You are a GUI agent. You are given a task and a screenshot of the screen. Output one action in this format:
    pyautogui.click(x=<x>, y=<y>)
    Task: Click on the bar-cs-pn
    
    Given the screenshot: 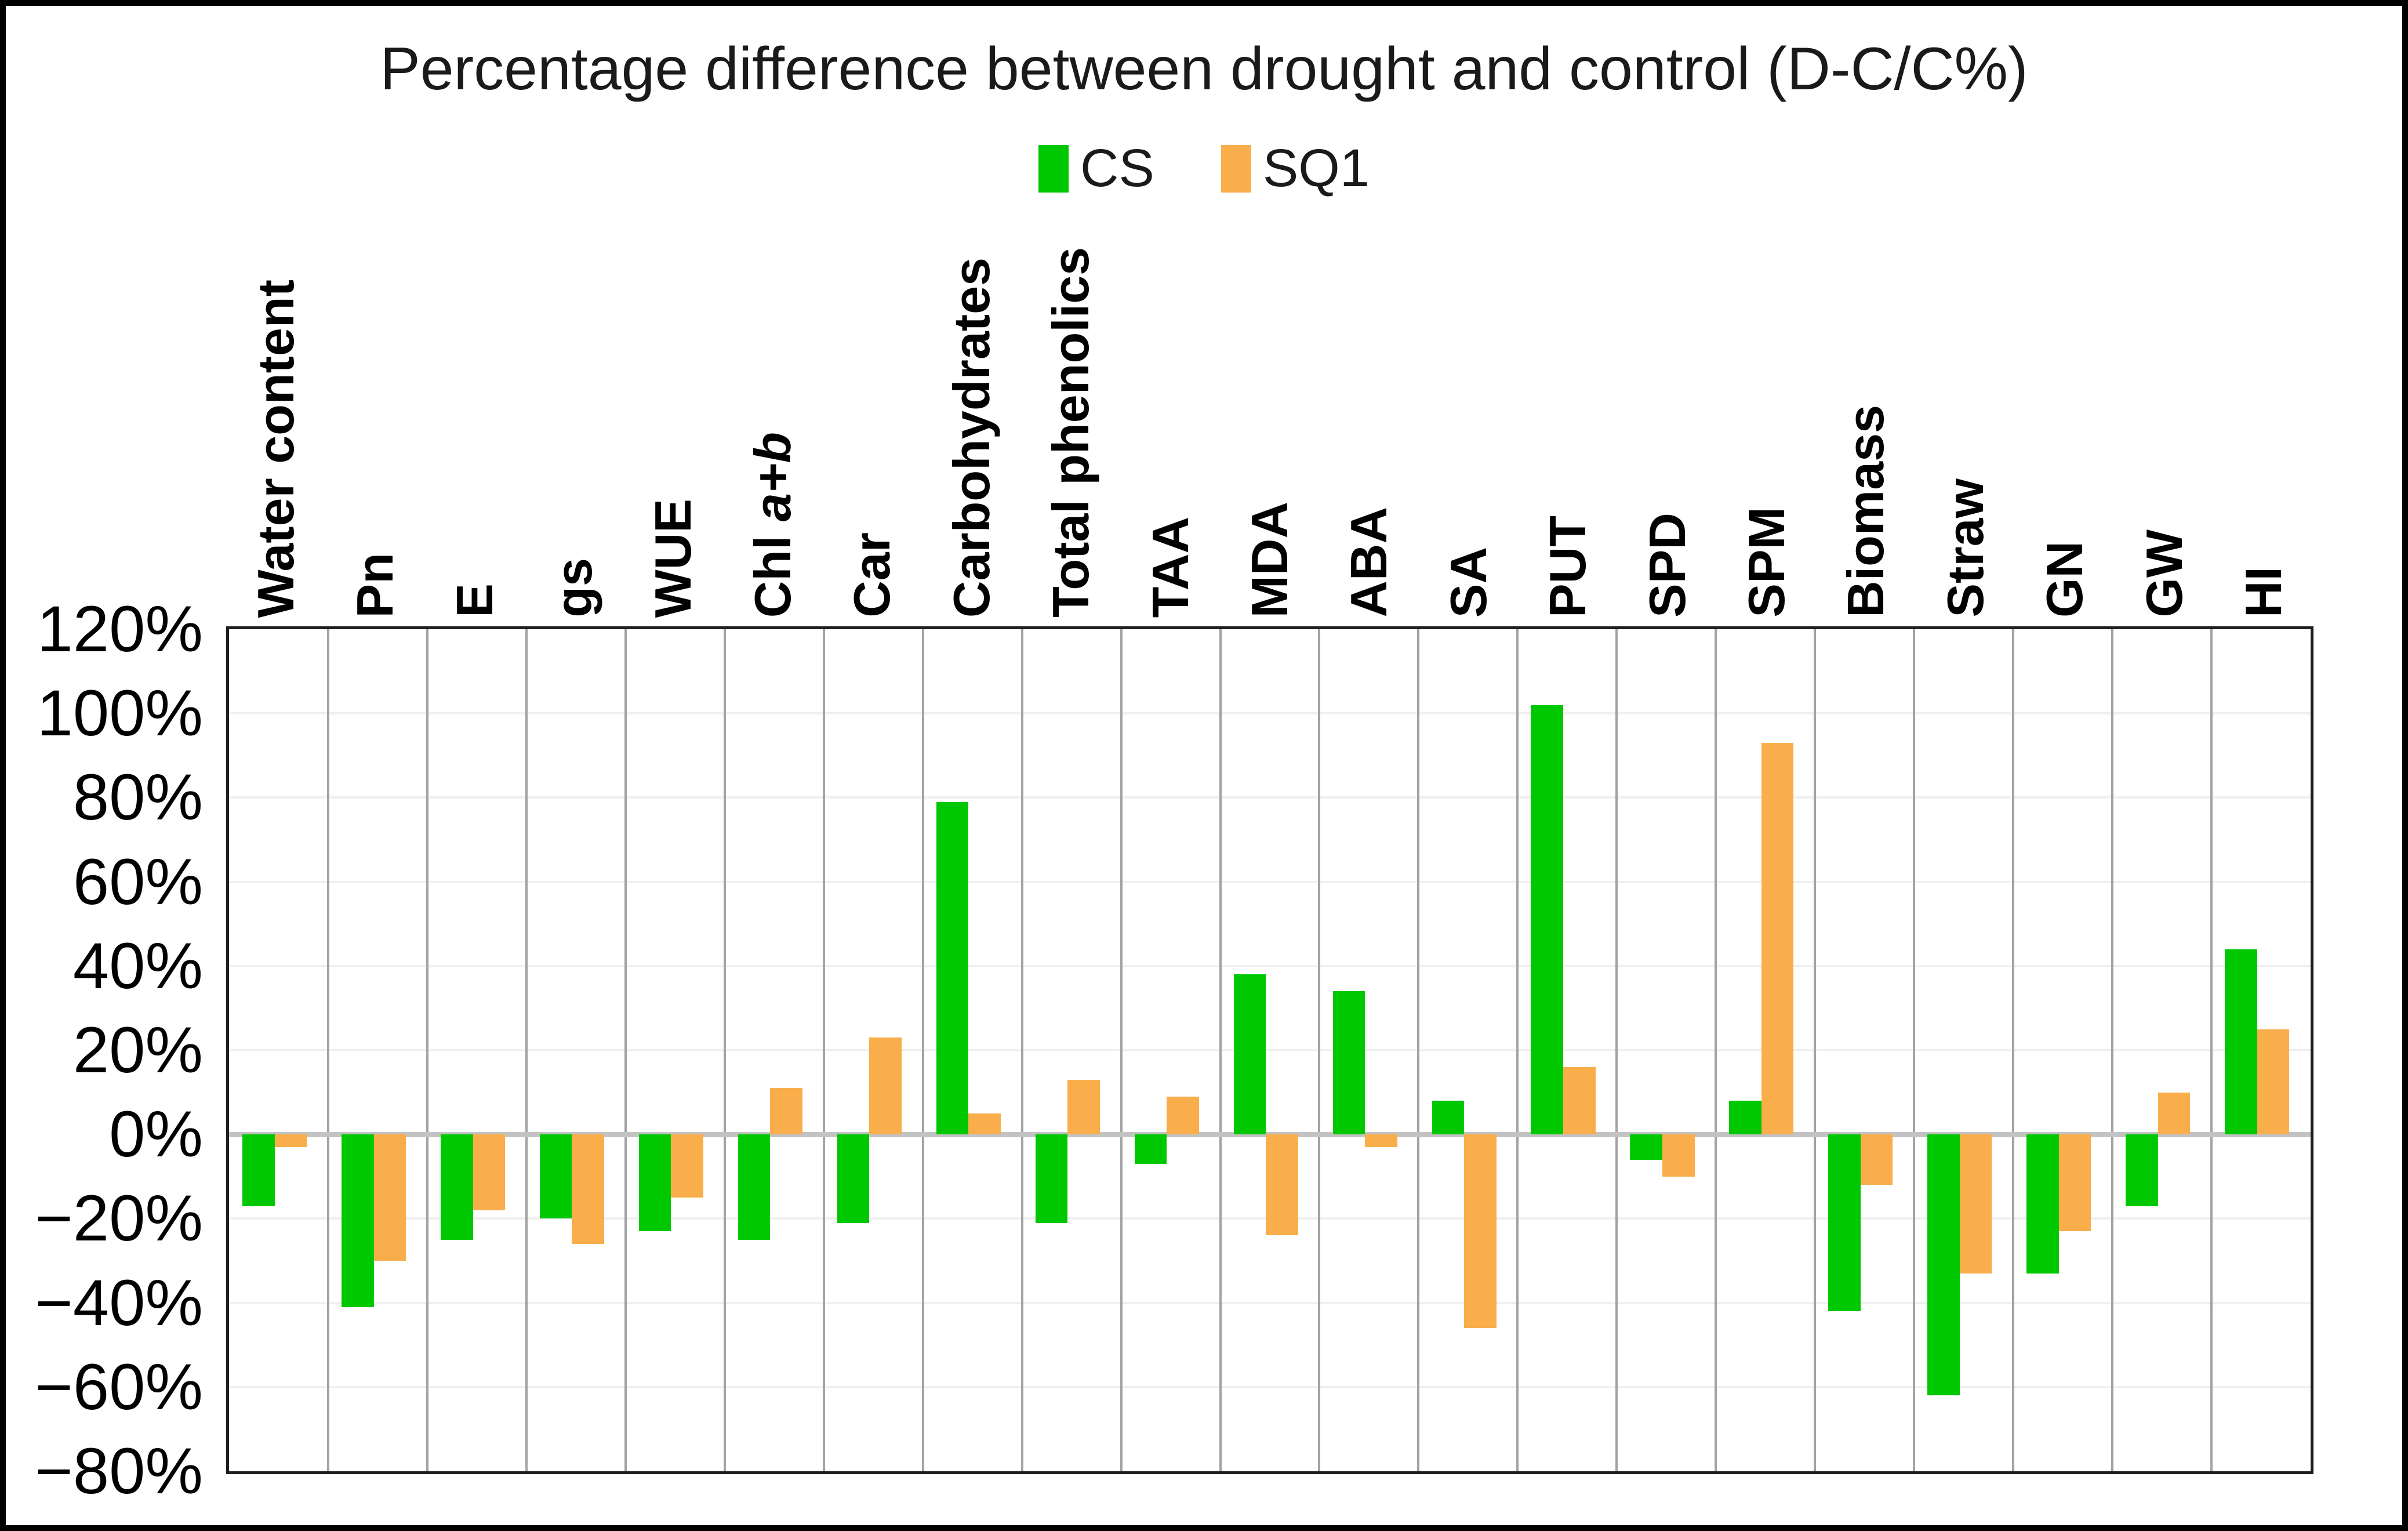 What is the action you would take?
    pyautogui.click(x=358, y=1220)
    